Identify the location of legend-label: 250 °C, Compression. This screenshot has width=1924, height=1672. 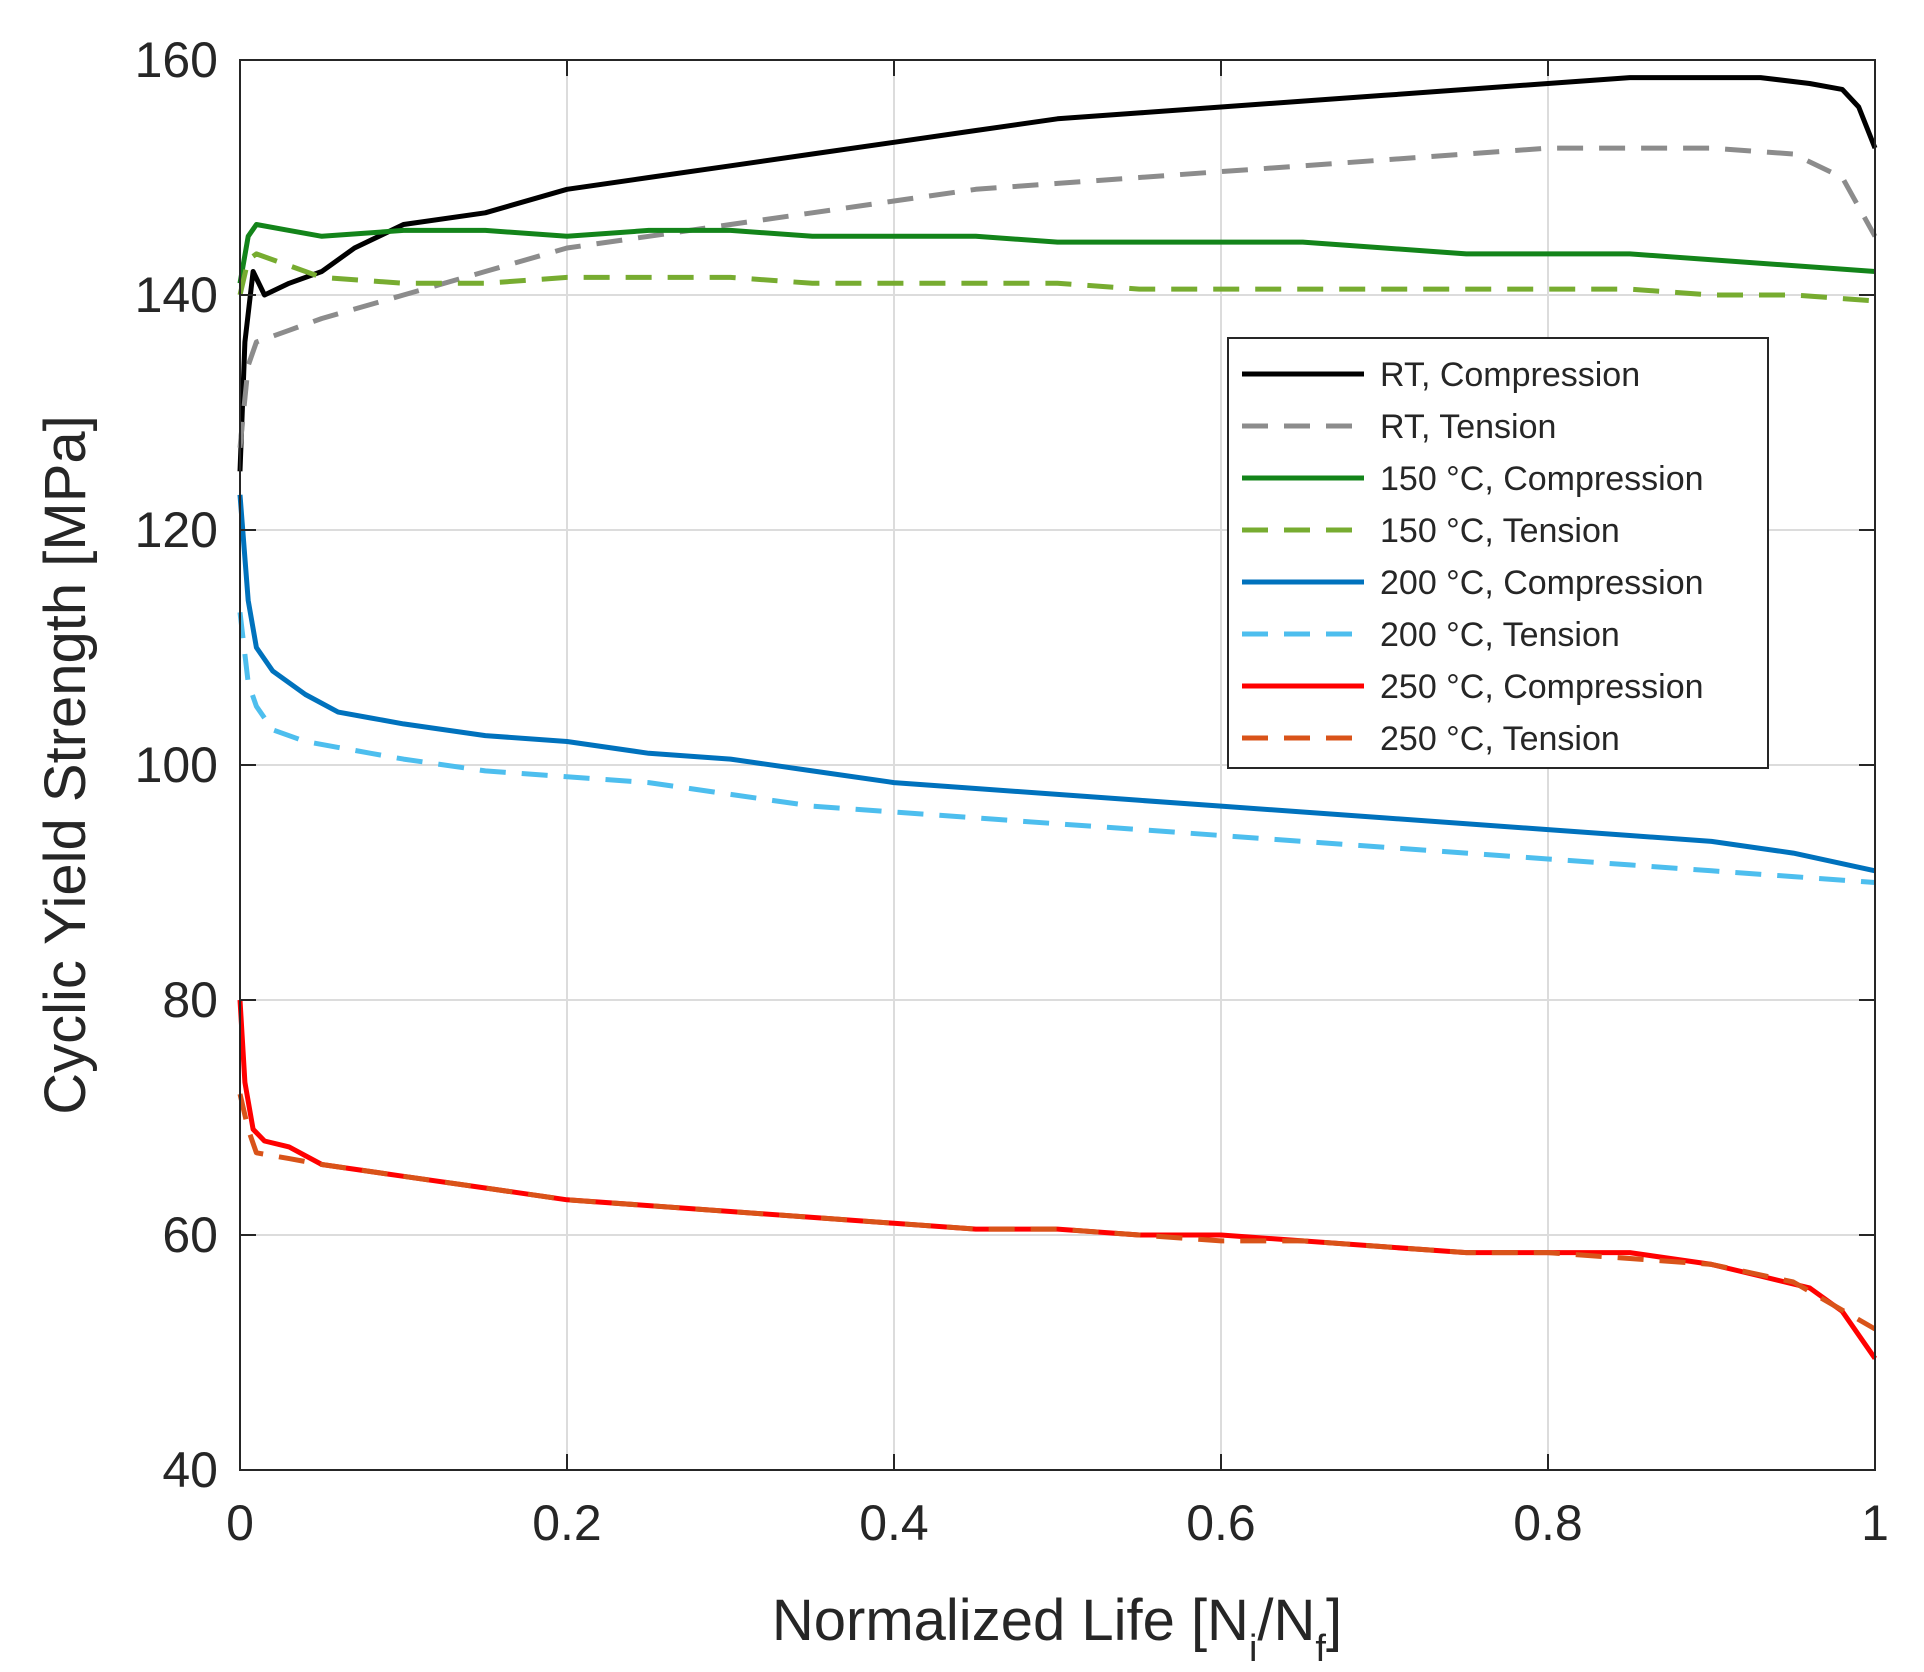
(1542, 687).